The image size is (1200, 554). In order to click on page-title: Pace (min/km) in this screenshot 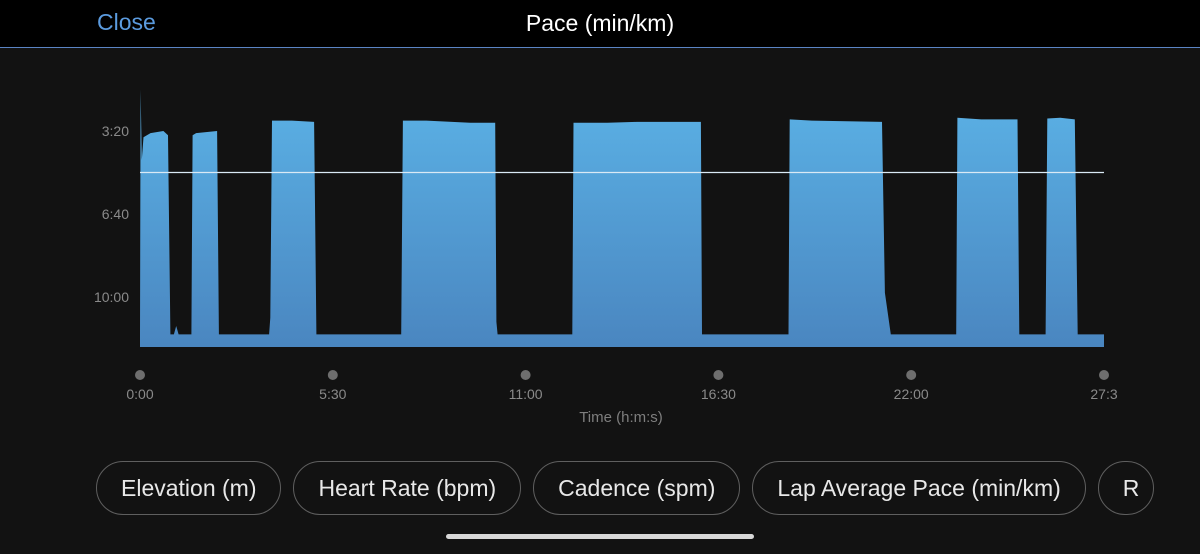, I will do `click(600, 23)`.